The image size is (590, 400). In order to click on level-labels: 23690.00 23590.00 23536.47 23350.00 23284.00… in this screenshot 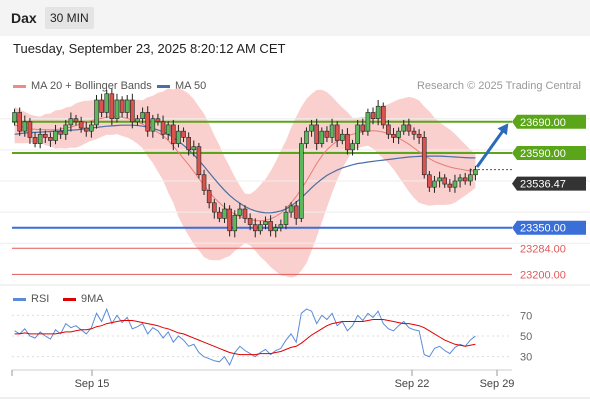, I will do `click(549, 197)`.